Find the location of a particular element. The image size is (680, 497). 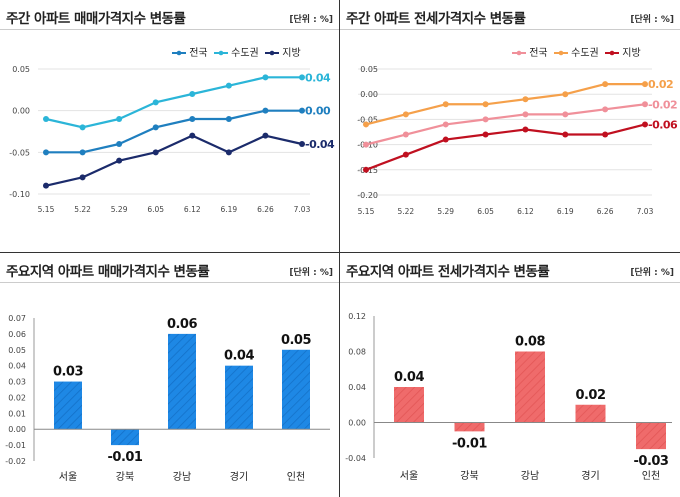

panel-header: 주요지역 아파트 매매가격지수 변동률 [단위 : %] is located at coordinates (169, 268).